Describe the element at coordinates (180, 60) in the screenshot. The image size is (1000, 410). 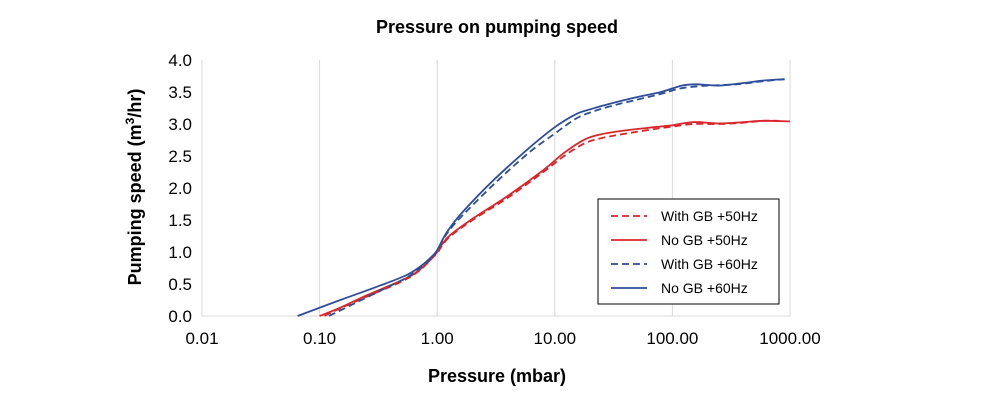
I see `y-tick-label: 4.0` at that location.